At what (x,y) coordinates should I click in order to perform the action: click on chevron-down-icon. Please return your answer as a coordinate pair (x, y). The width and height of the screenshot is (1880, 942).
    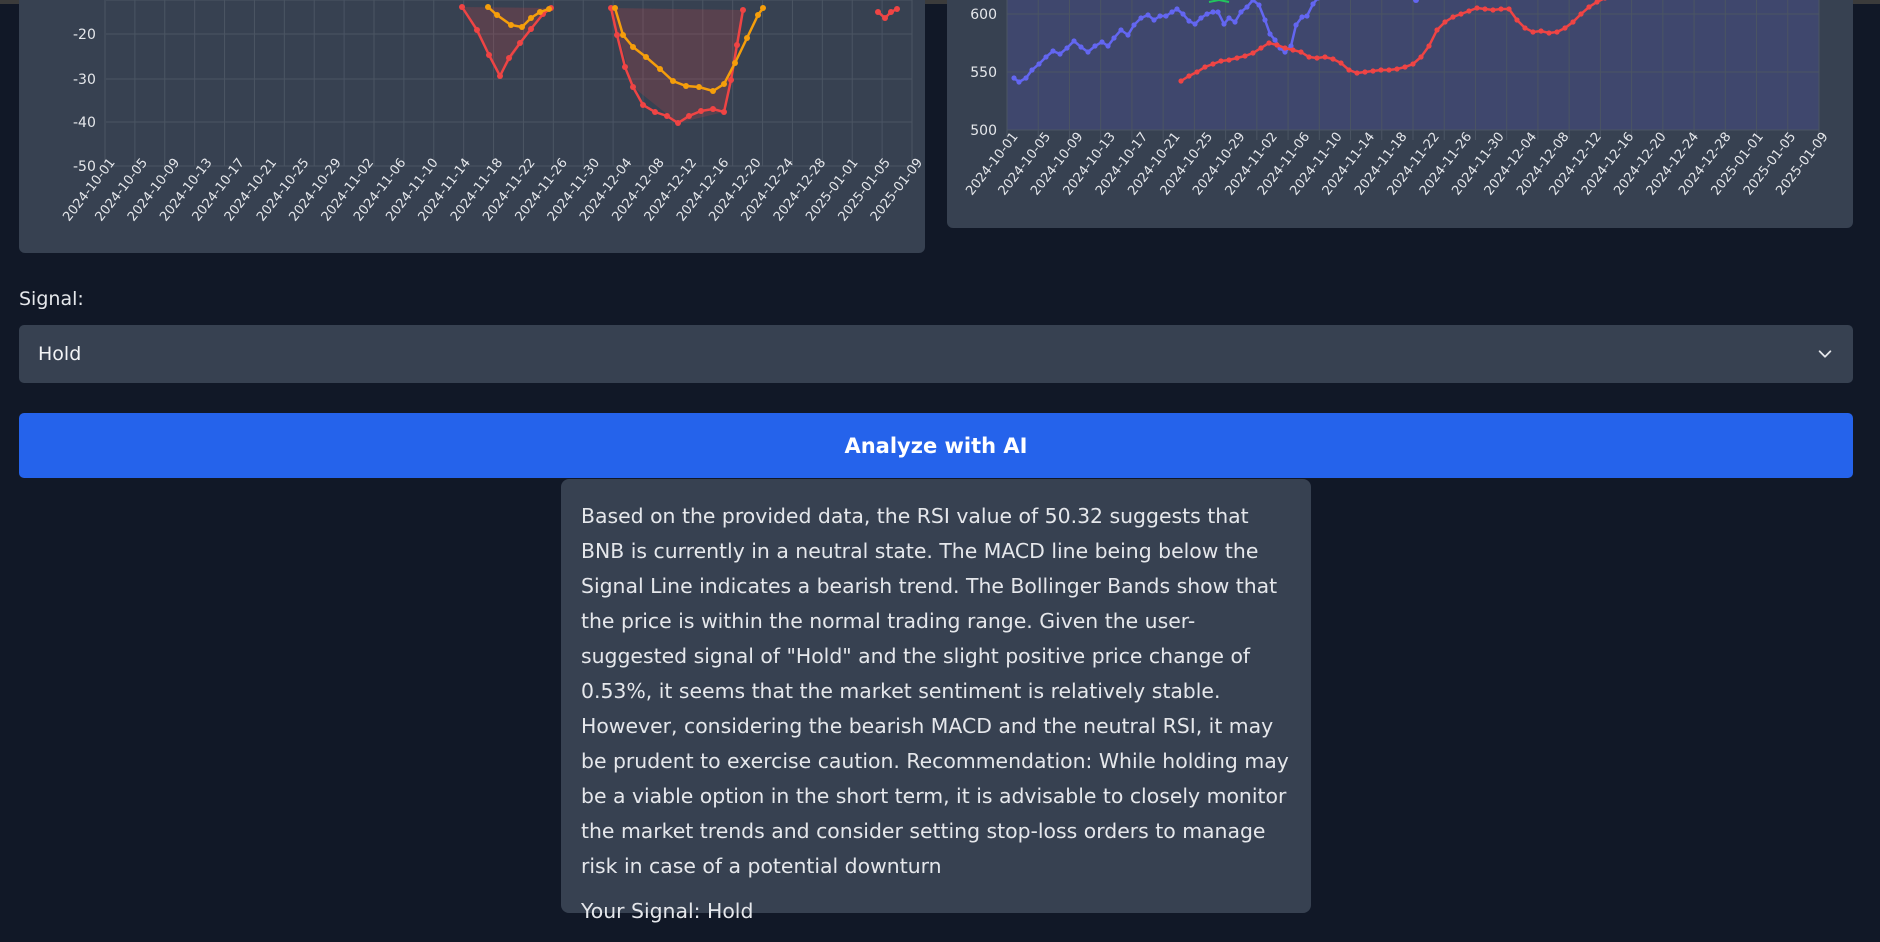
    Looking at the image, I should click on (1825, 354).